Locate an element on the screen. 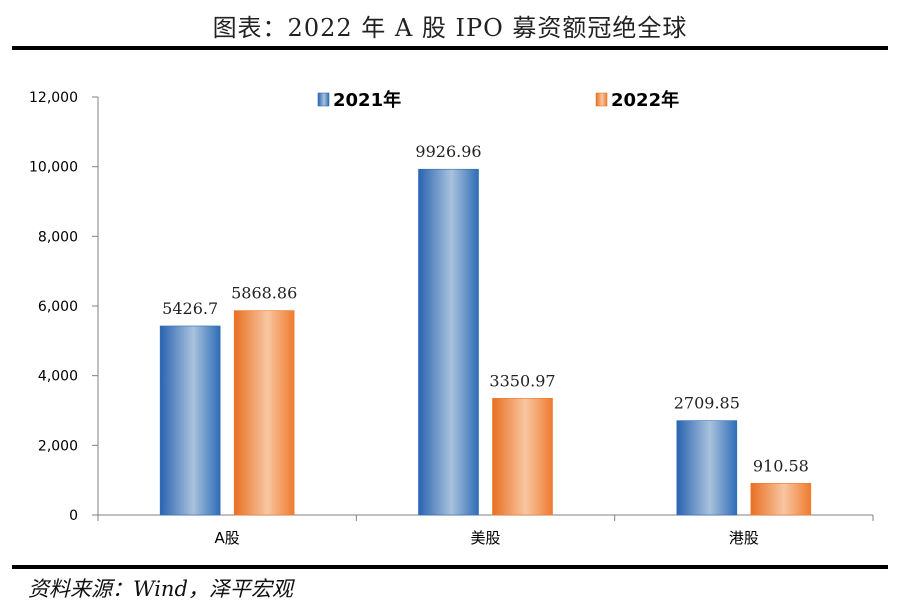 This screenshot has height=607, width=900. y-tick-label: 6,000 is located at coordinates (58, 307).